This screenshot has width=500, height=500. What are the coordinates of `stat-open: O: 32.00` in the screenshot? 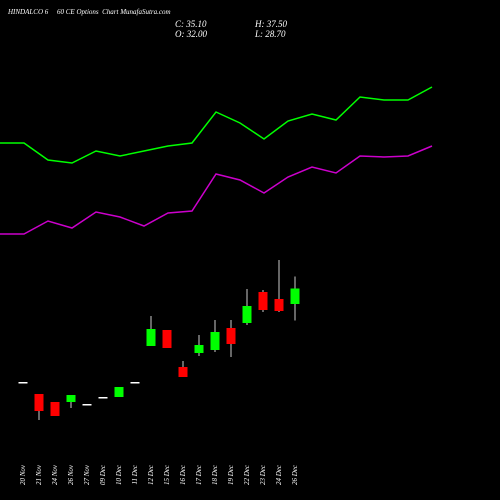 It's located at (191, 34).